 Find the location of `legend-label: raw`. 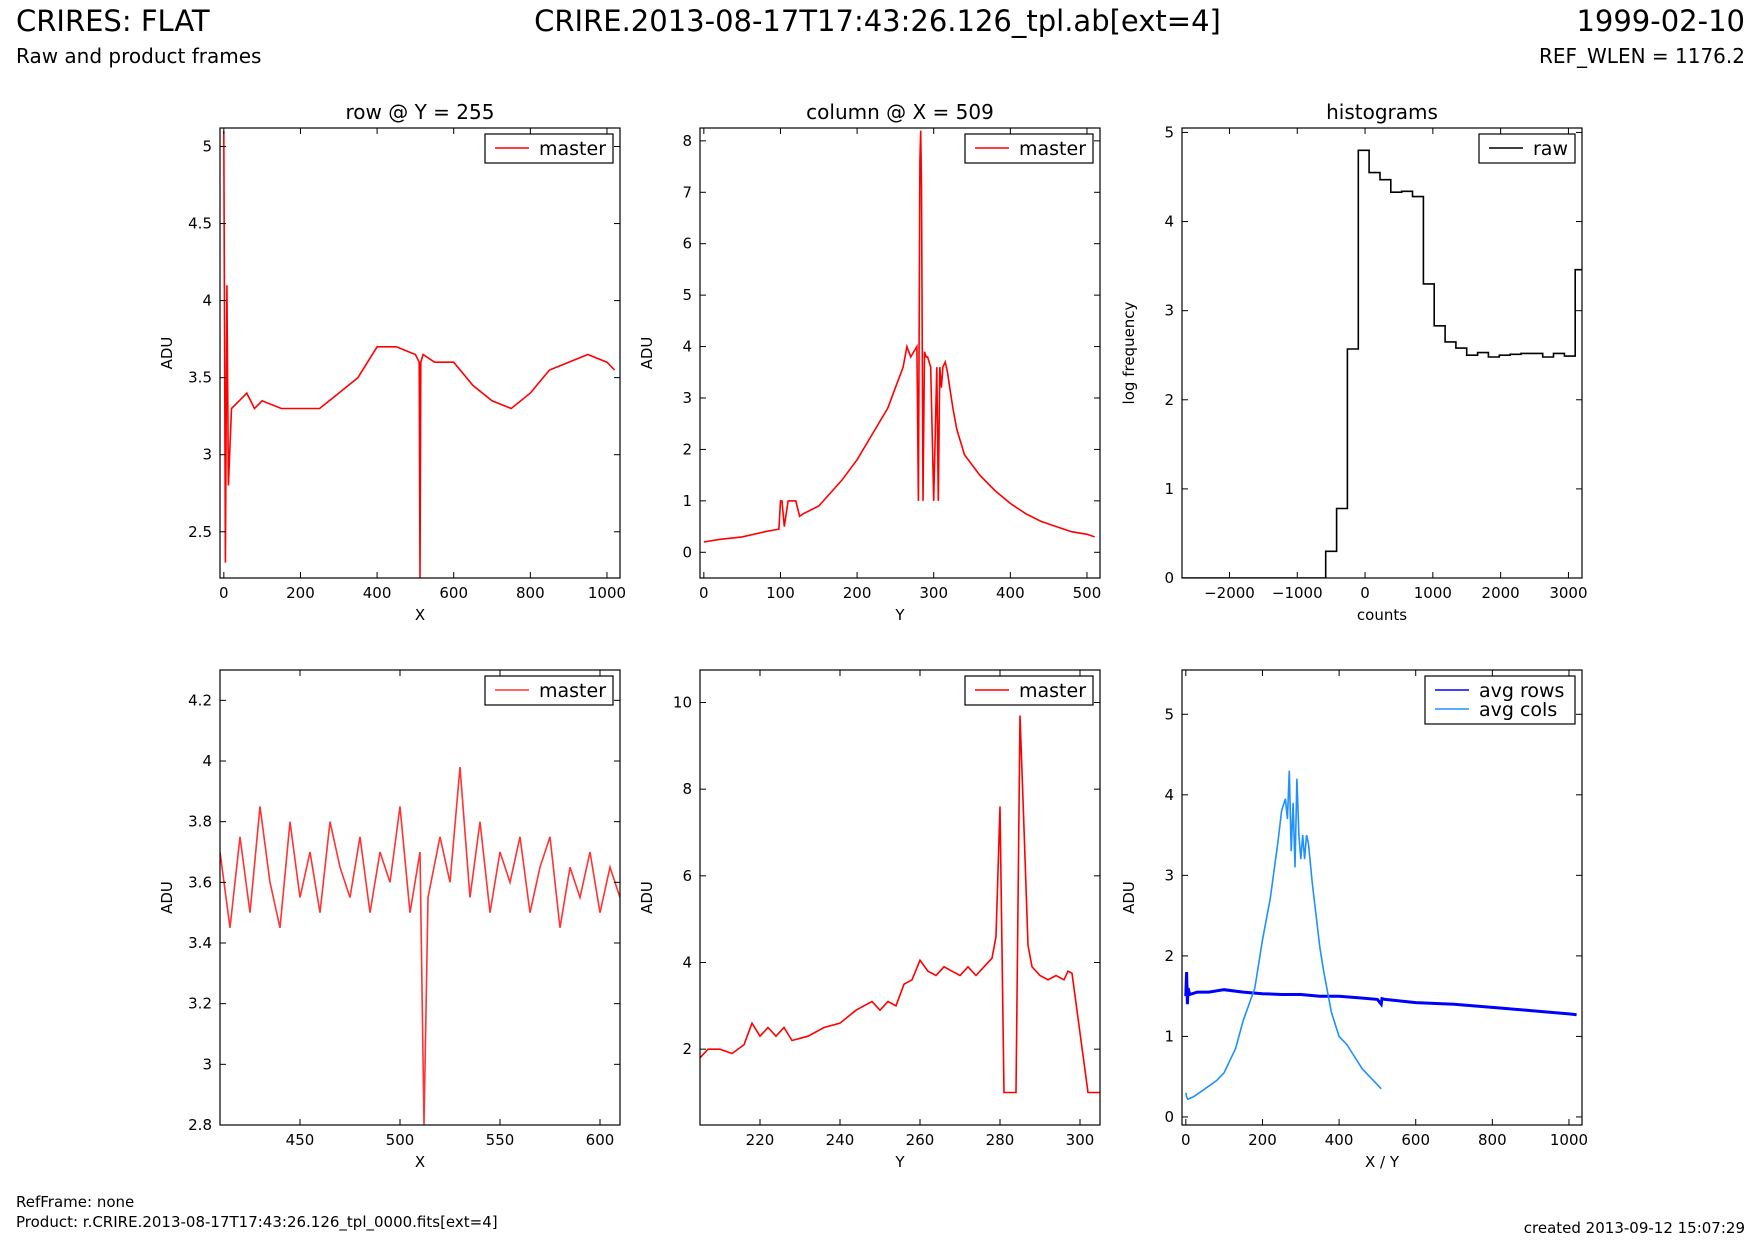

legend-label: raw is located at coordinates (1550, 149).